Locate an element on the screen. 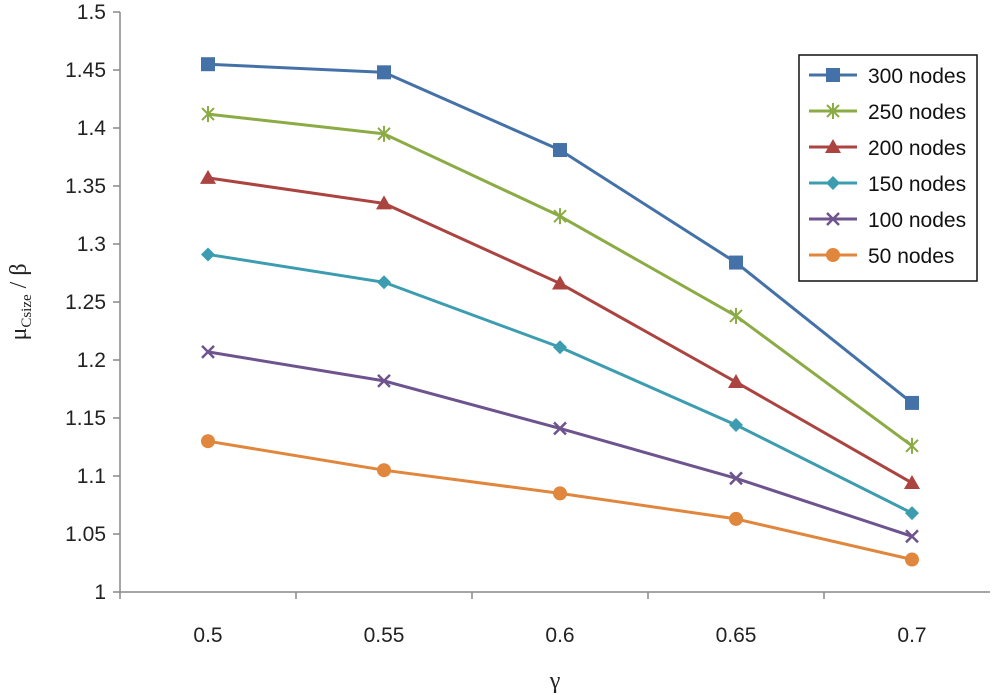 This screenshot has width=1000, height=695. y-axis-title: μCsize / β is located at coordinates (20, 301).